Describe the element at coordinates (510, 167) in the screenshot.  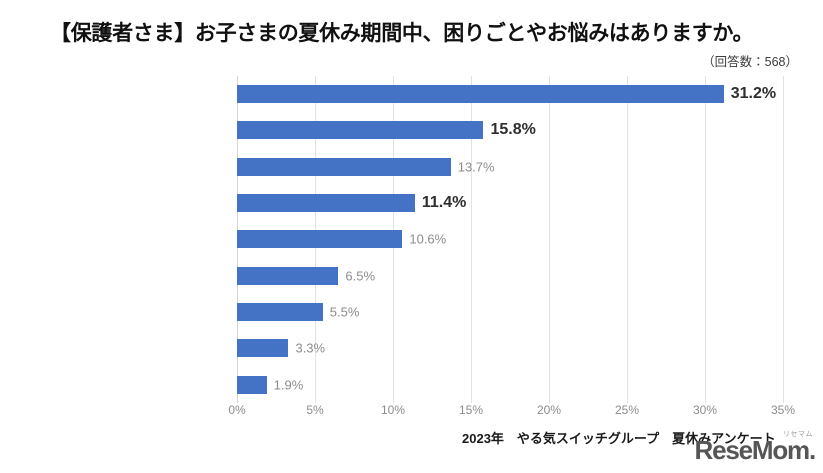
I see `bar-row: 特になし13.7%` at that location.